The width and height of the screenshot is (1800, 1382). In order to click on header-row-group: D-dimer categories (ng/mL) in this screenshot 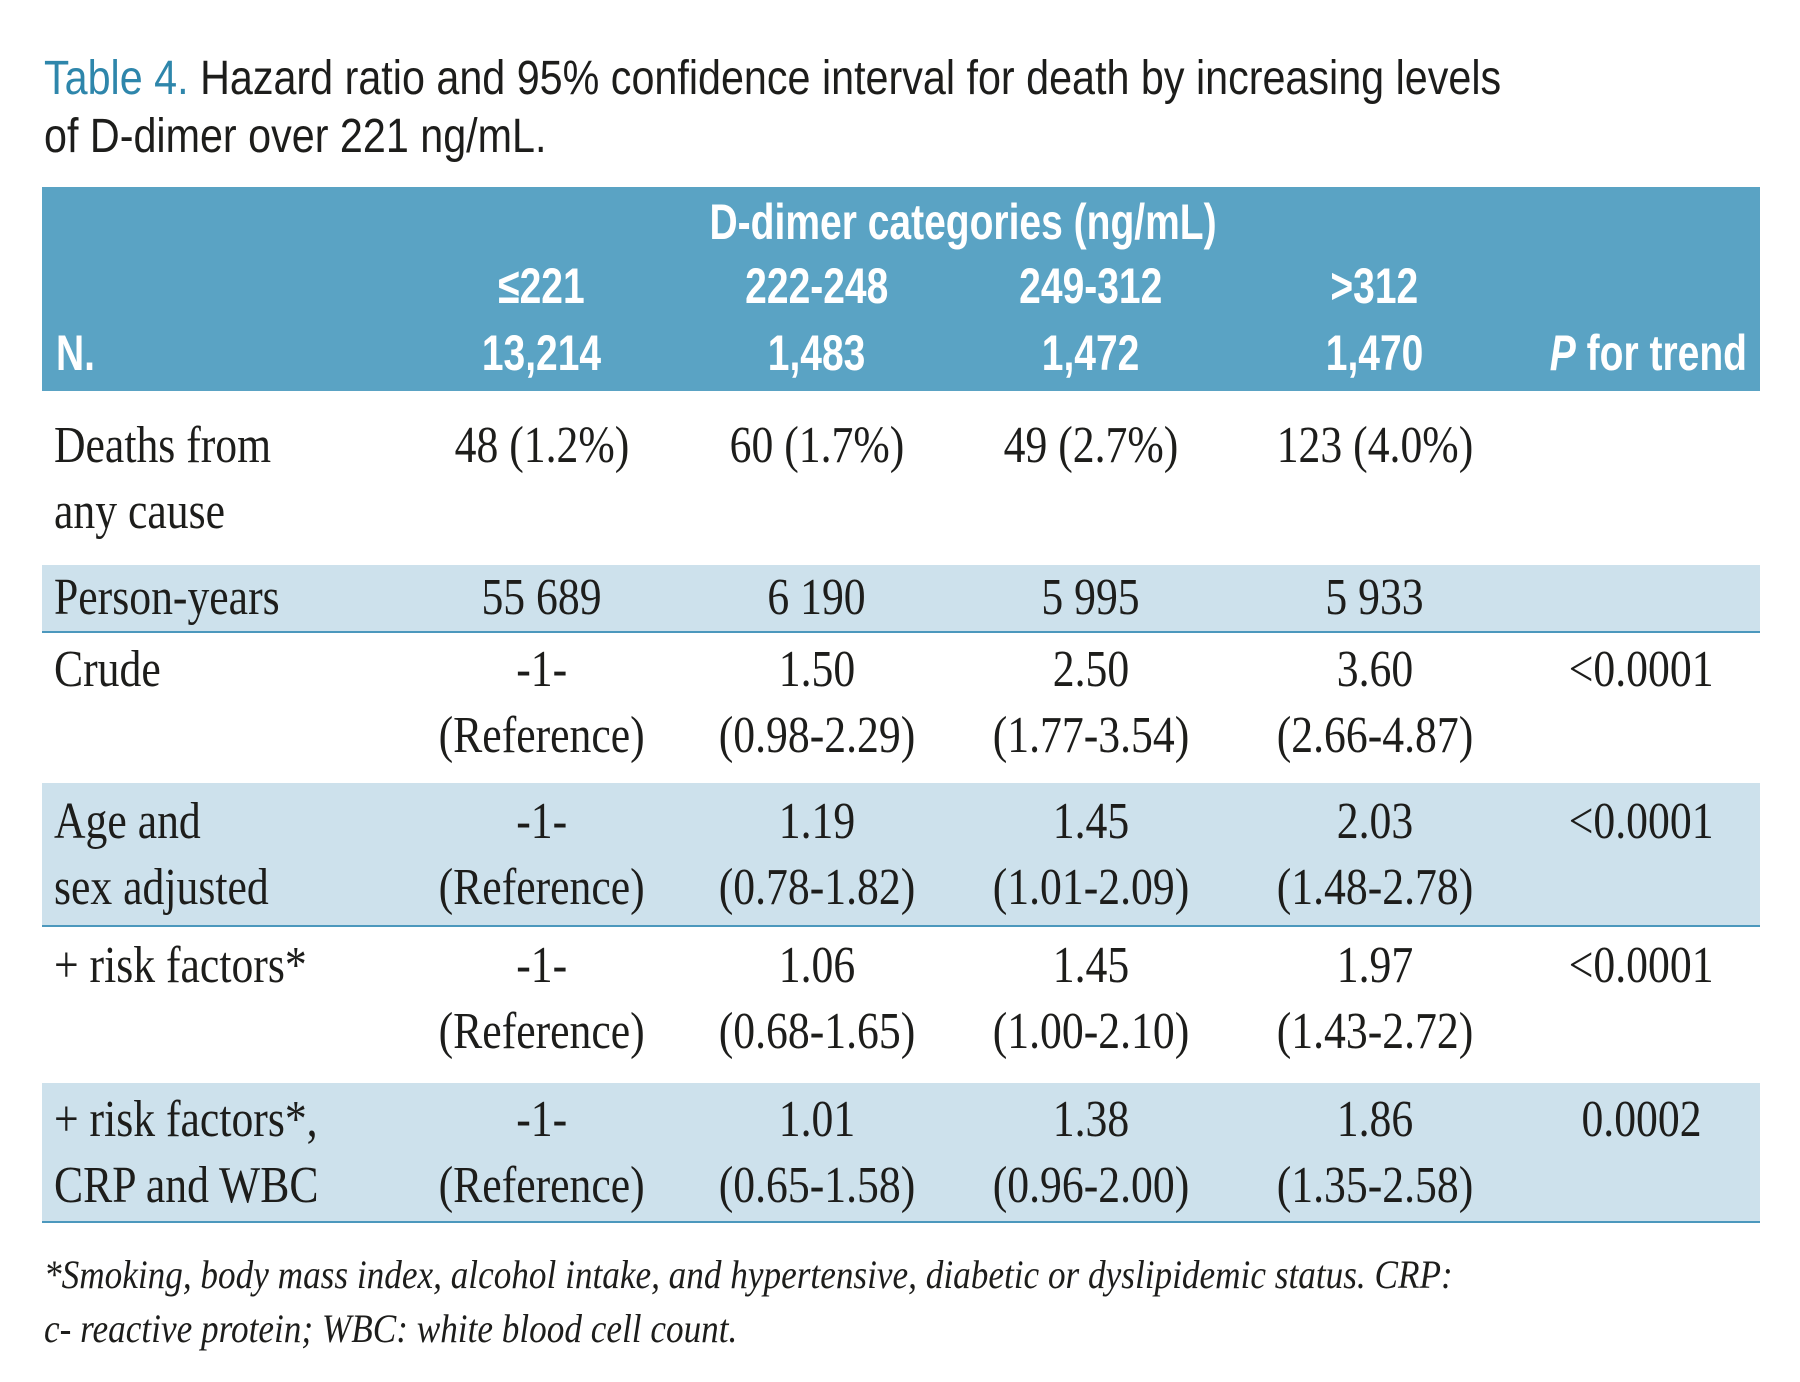, I will do `click(901, 220)`.